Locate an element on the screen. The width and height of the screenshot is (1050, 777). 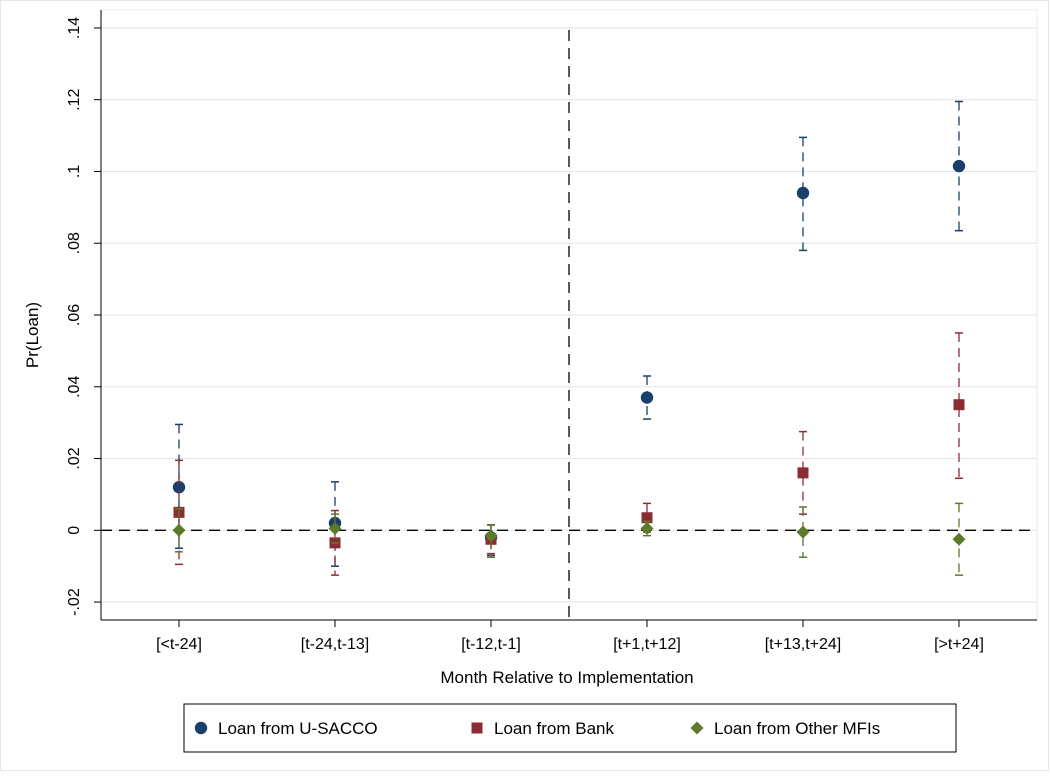
y-tick-label: .14 is located at coordinates (74, 28).